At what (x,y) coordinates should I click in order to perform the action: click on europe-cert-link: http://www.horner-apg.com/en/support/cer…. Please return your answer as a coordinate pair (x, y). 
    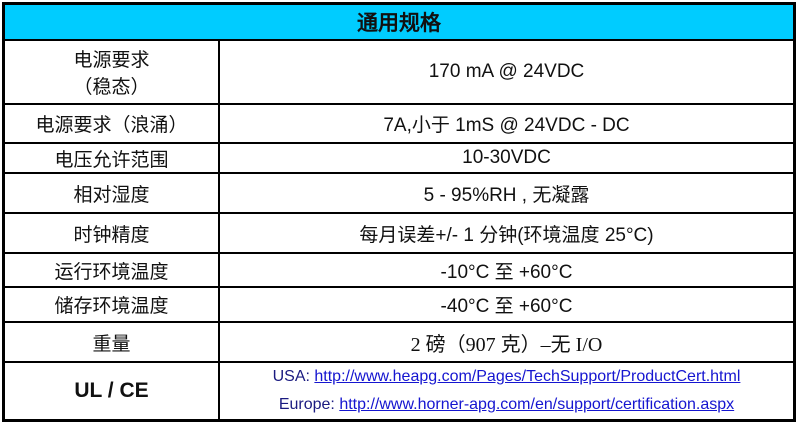
    Looking at the image, I should click on (537, 404).